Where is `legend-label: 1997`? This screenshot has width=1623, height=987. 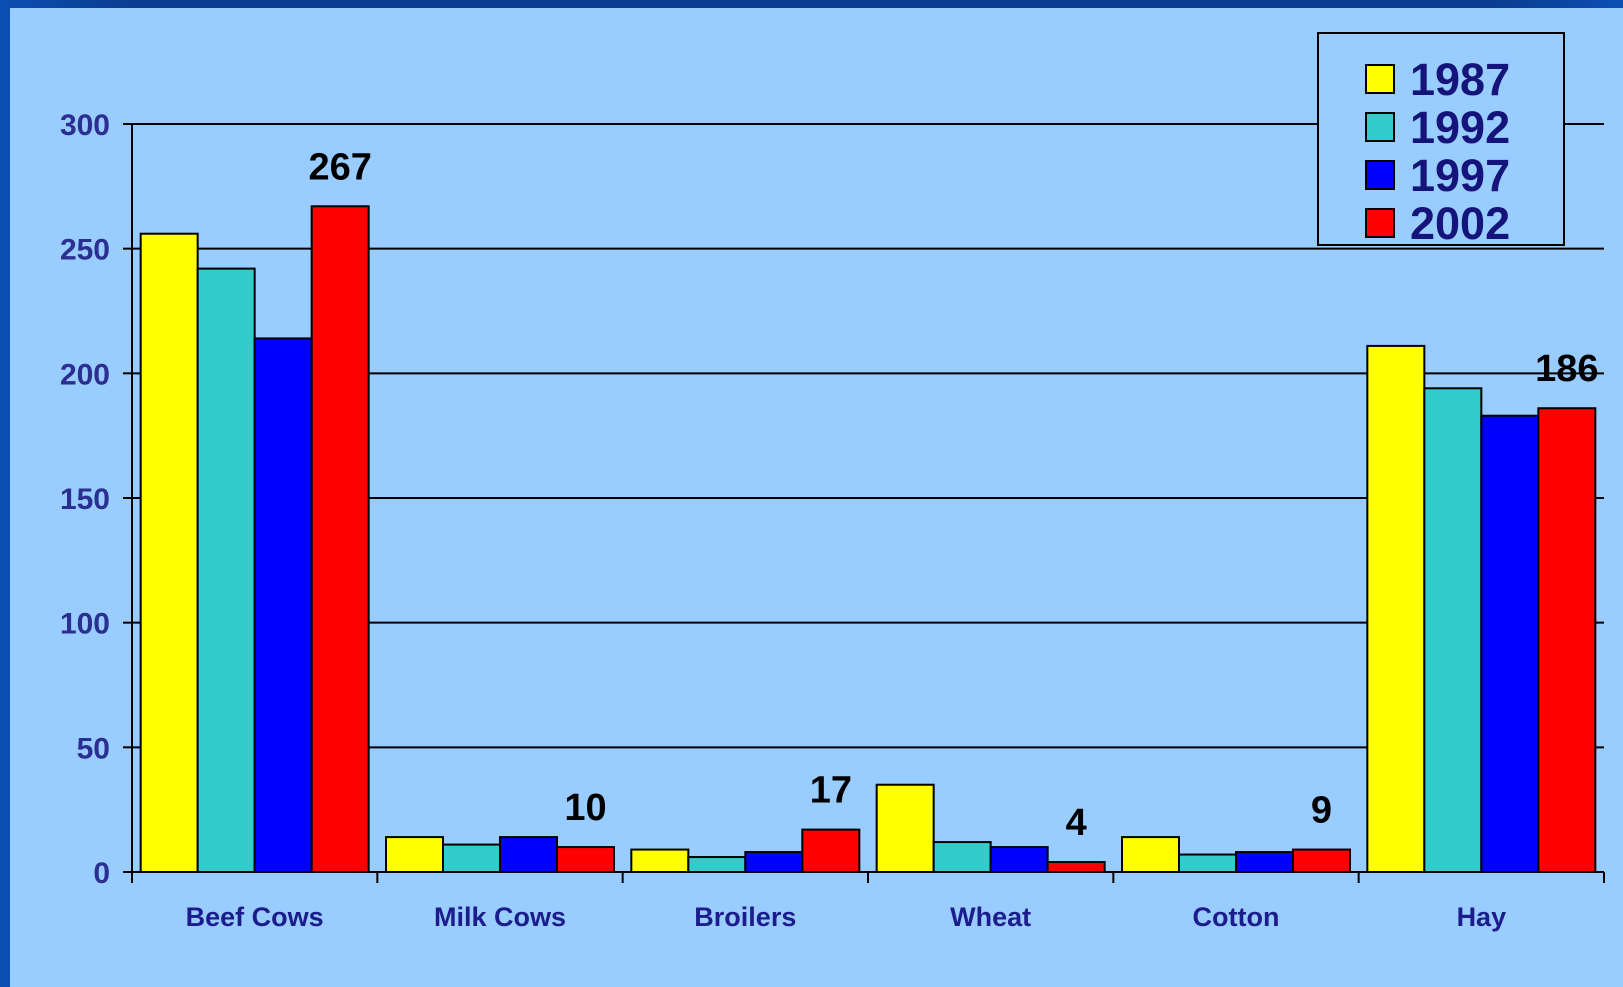 legend-label: 1997 is located at coordinates (1460, 175).